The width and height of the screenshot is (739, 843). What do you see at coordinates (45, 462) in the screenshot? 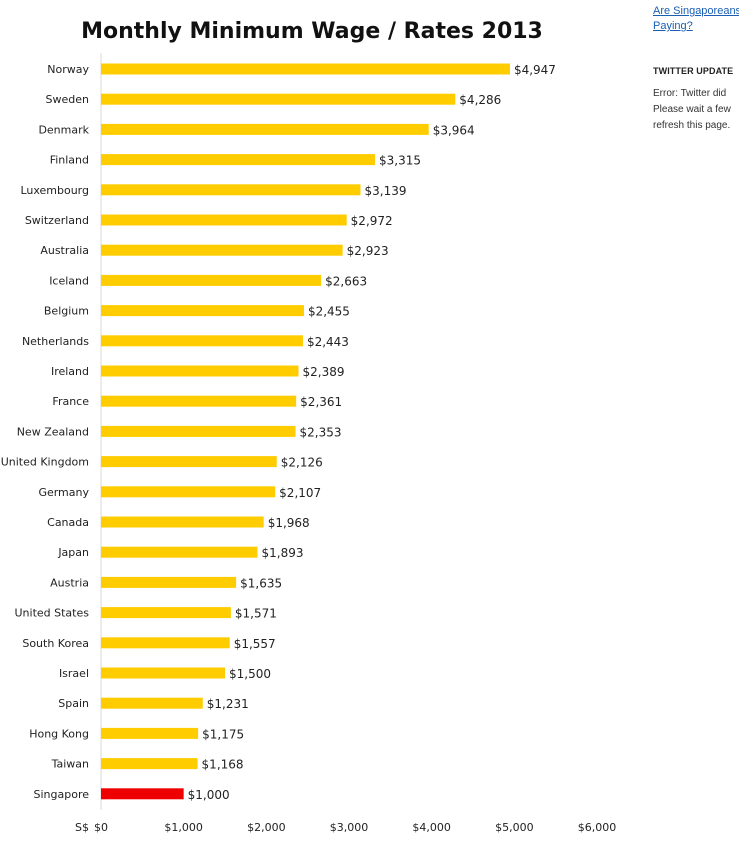
I see `category-label: United Kingdom` at bounding box center [45, 462].